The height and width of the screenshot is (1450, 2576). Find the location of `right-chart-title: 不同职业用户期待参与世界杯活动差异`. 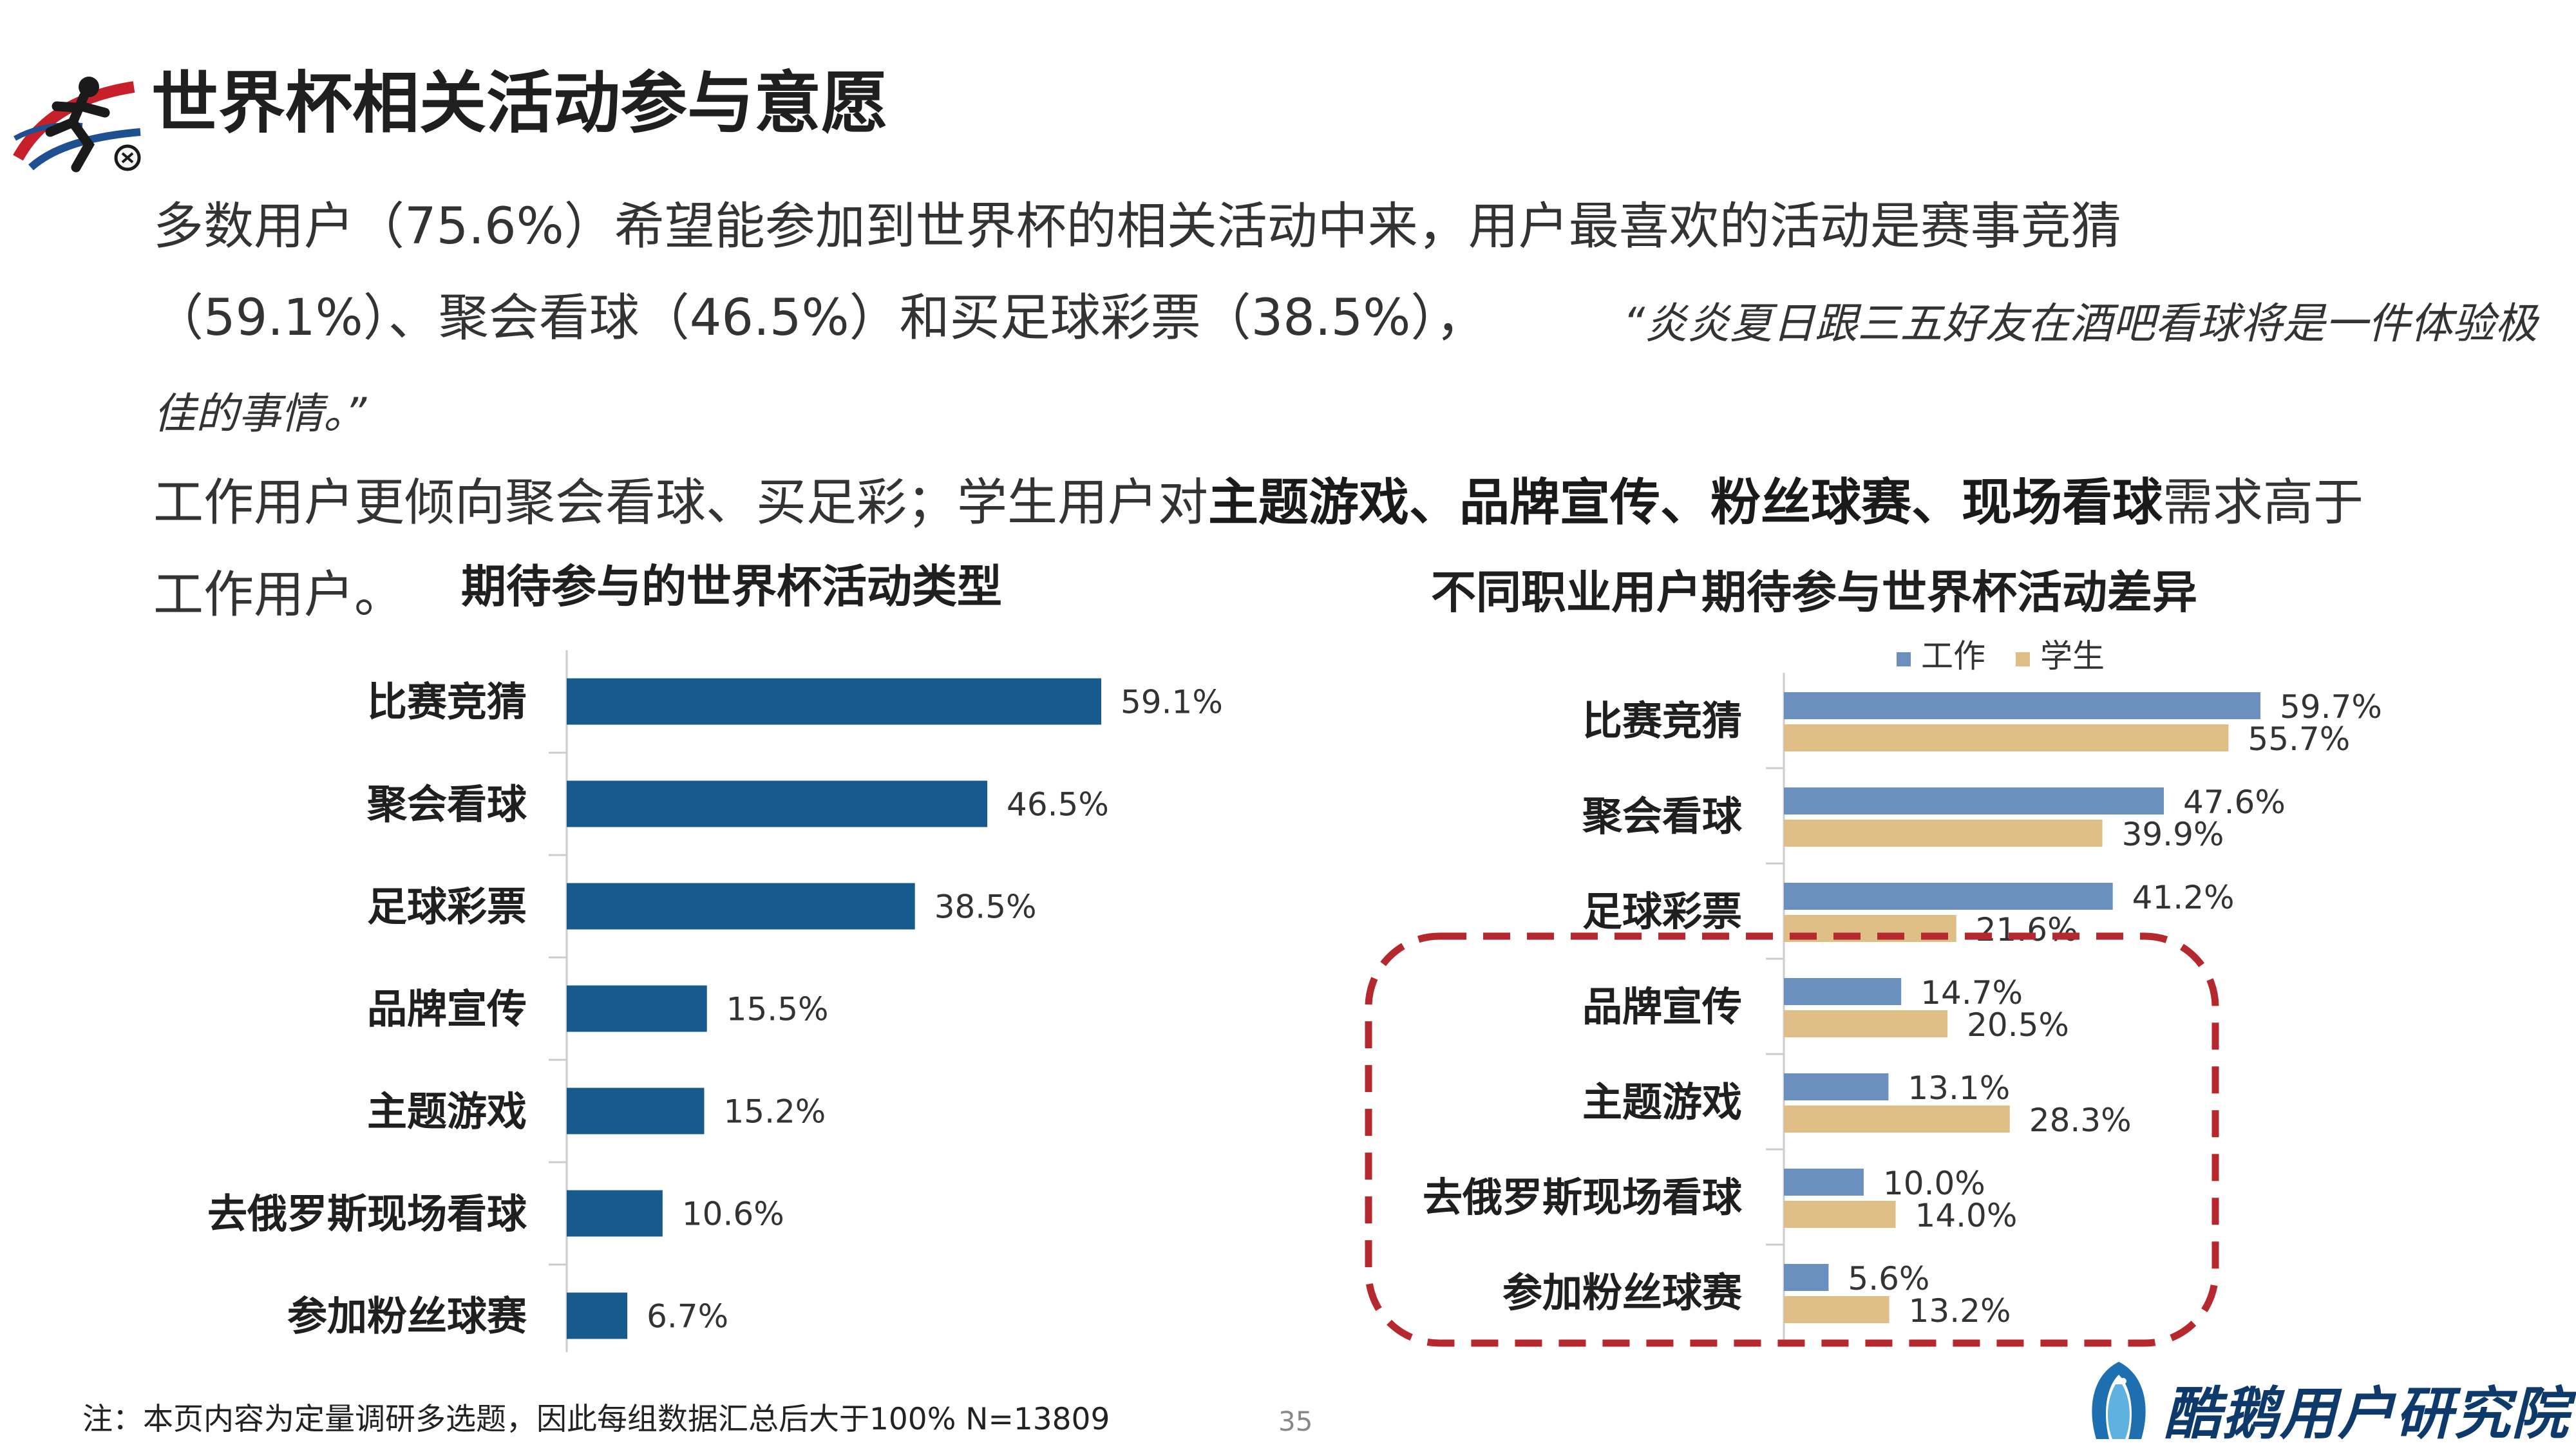

right-chart-title: 不同职业用户期待参与世界杯活动差异 is located at coordinates (1814, 592).